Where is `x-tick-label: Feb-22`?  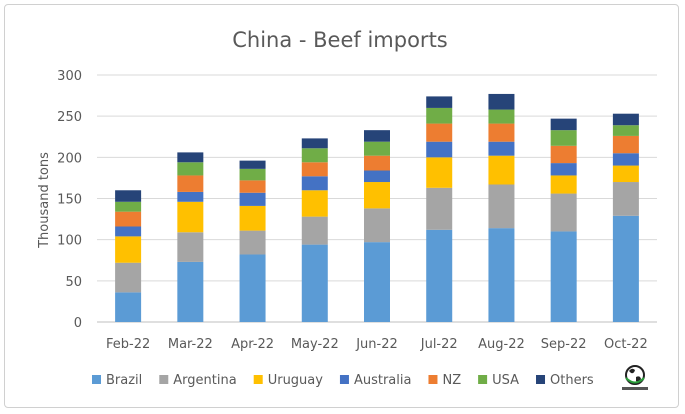 x-tick-label: Feb-22 is located at coordinates (128, 344).